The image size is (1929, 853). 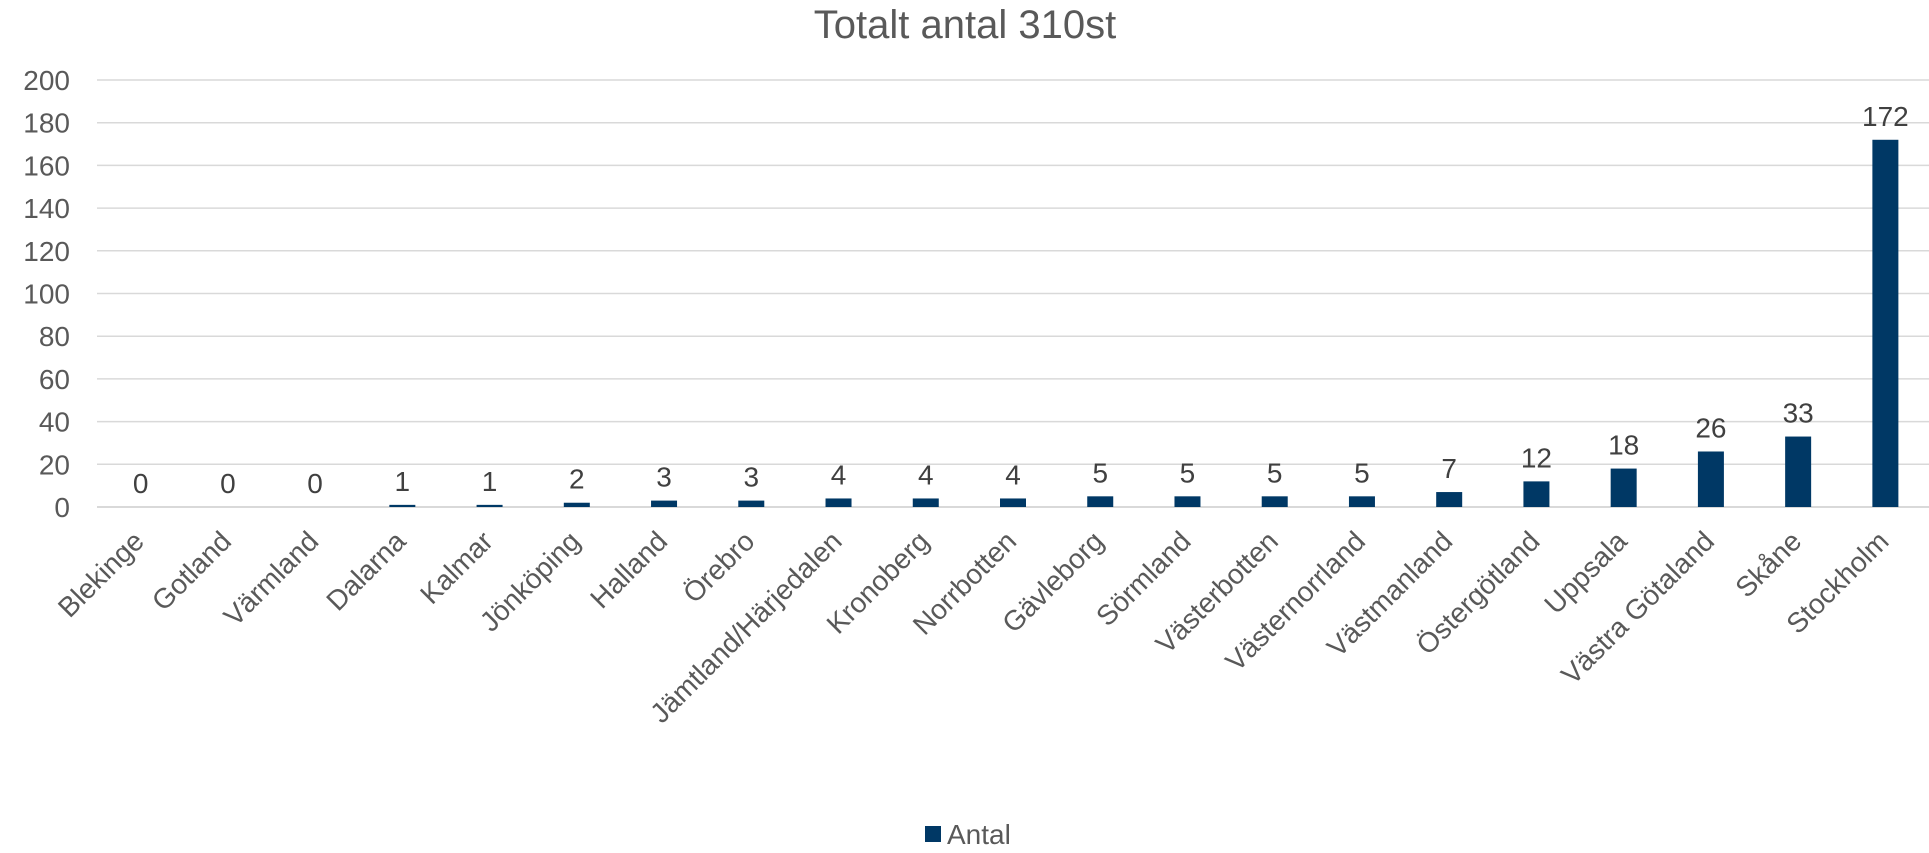 I want to click on data-label: 12, so click(x=1536, y=457).